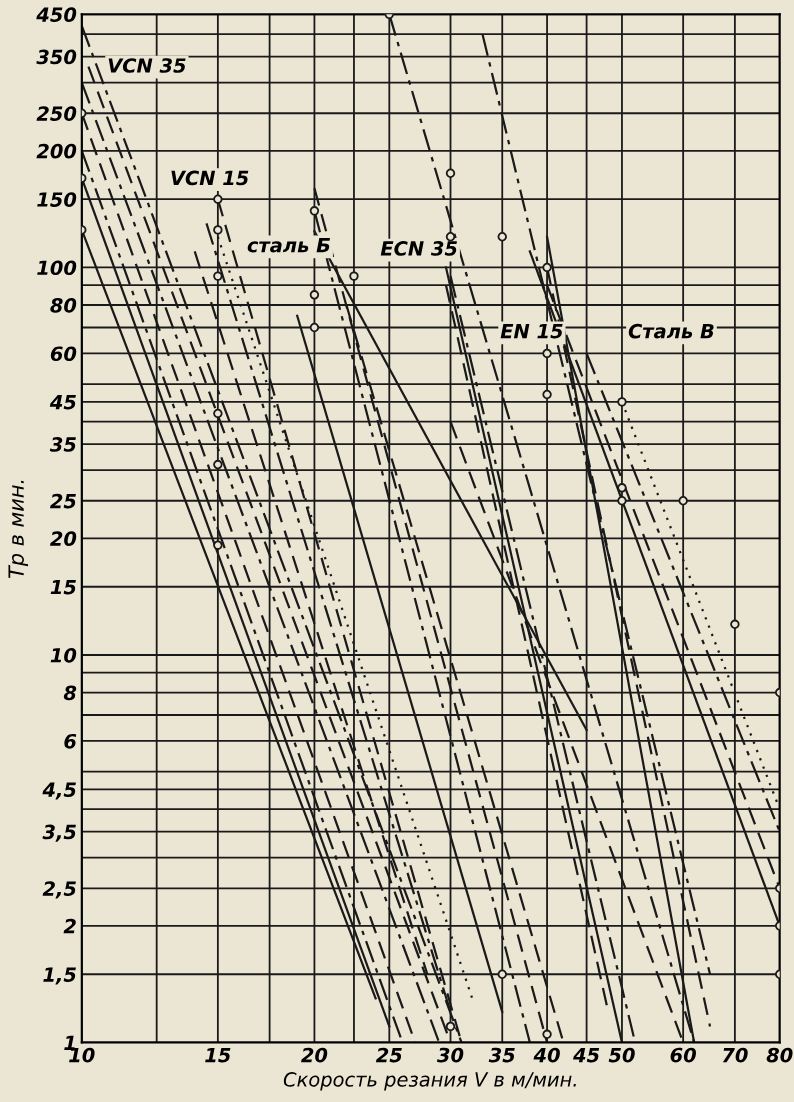  I want to click on y-tick-label: 100, so click(57, 268).